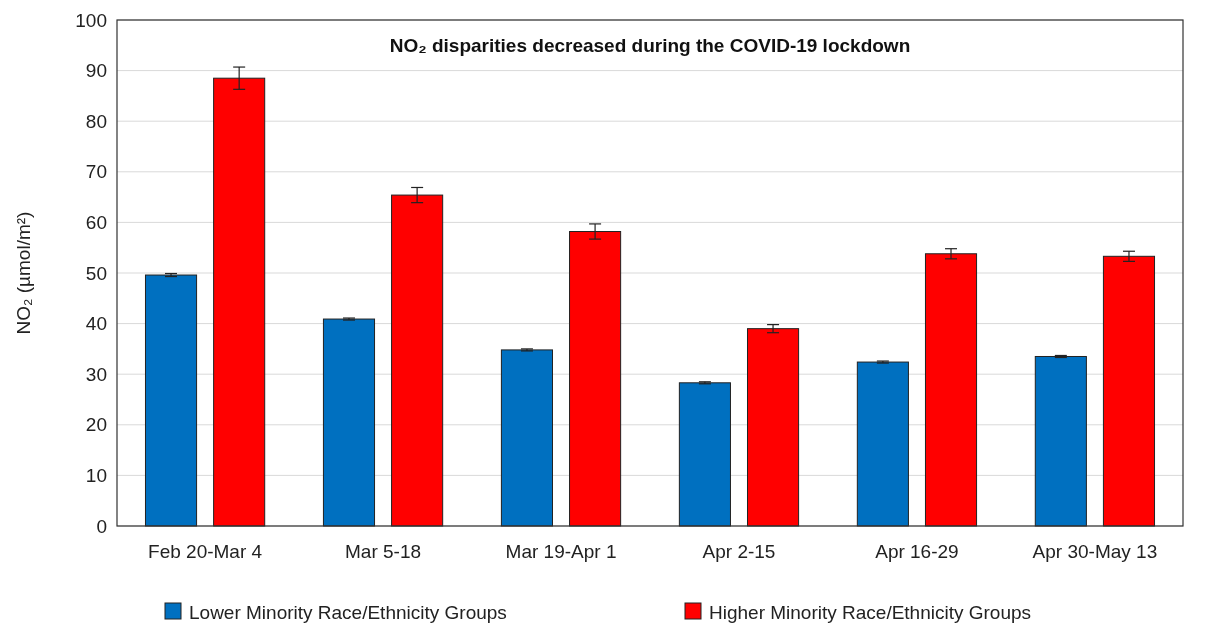 The image size is (1225, 634). I want to click on y-tick-label: 60, so click(96, 223).